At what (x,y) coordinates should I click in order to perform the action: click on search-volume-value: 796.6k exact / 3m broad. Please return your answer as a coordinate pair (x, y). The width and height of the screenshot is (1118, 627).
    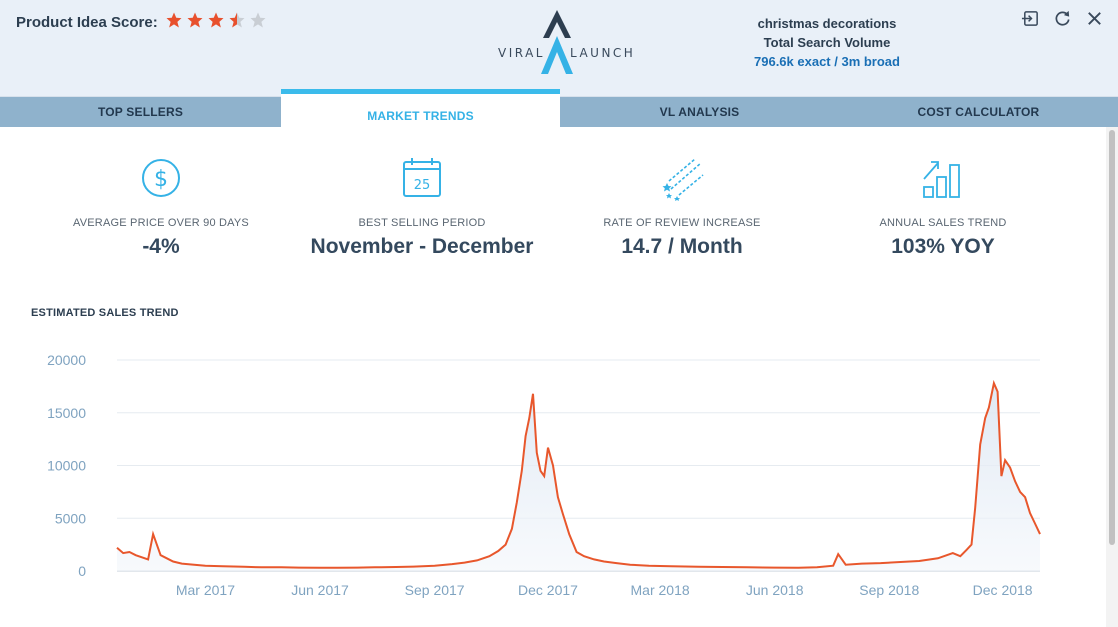
    Looking at the image, I should click on (827, 61).